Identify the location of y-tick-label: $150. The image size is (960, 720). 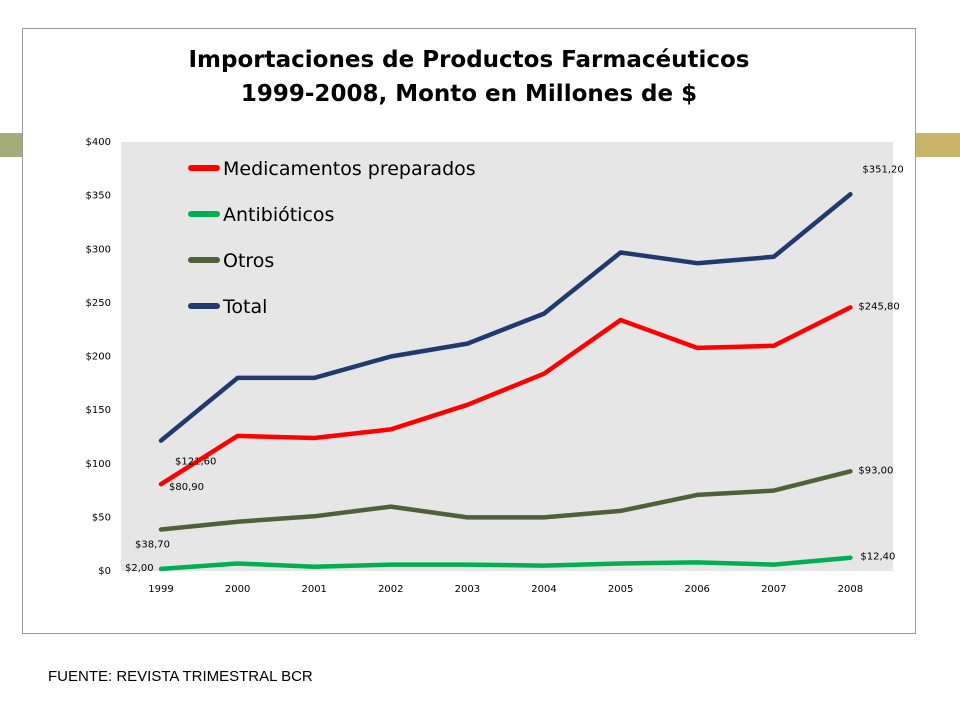
(98, 410).